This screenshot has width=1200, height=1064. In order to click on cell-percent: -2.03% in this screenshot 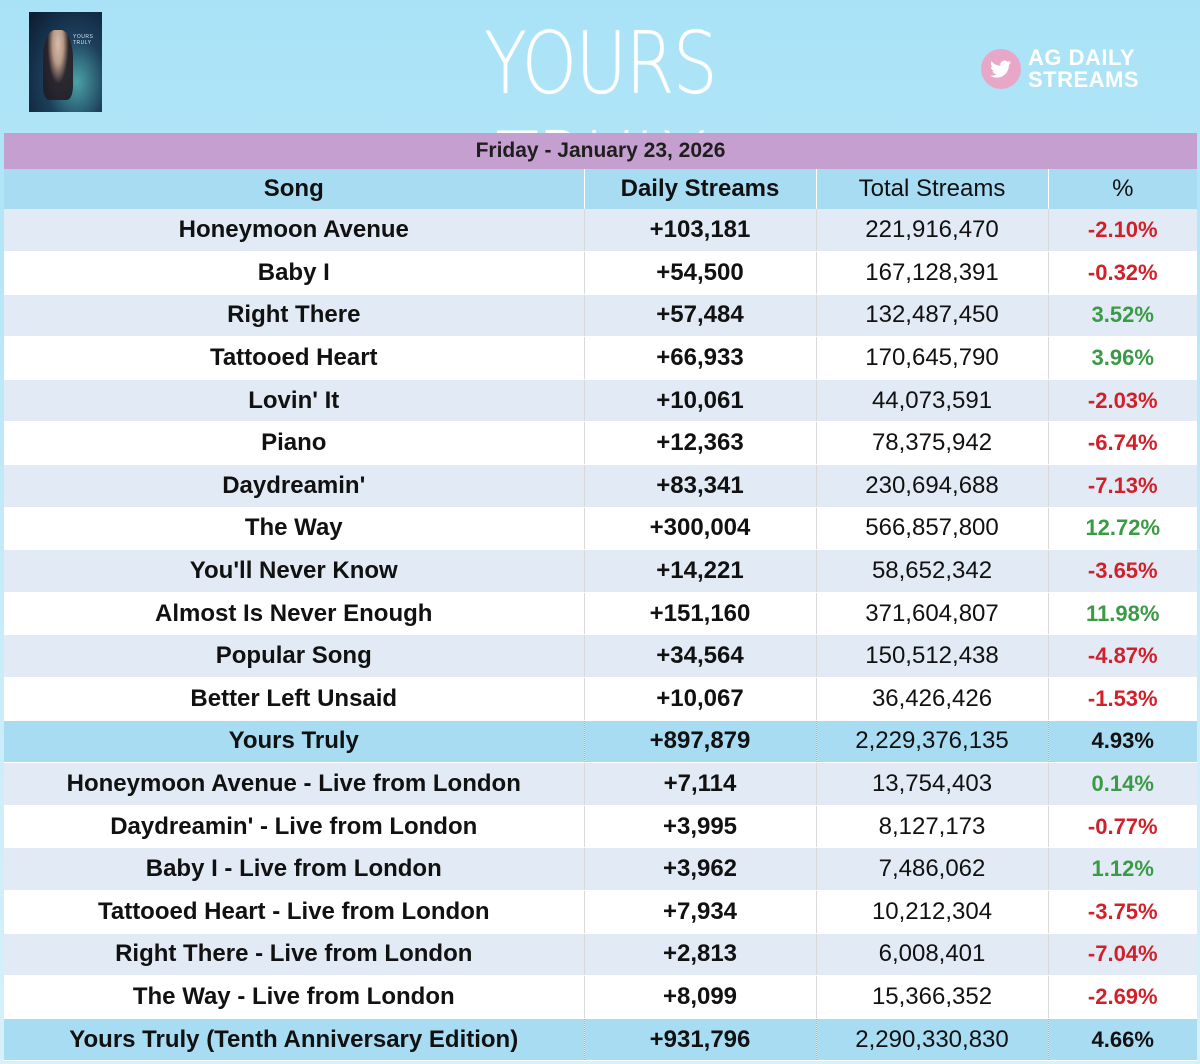, I will do `click(1122, 401)`.